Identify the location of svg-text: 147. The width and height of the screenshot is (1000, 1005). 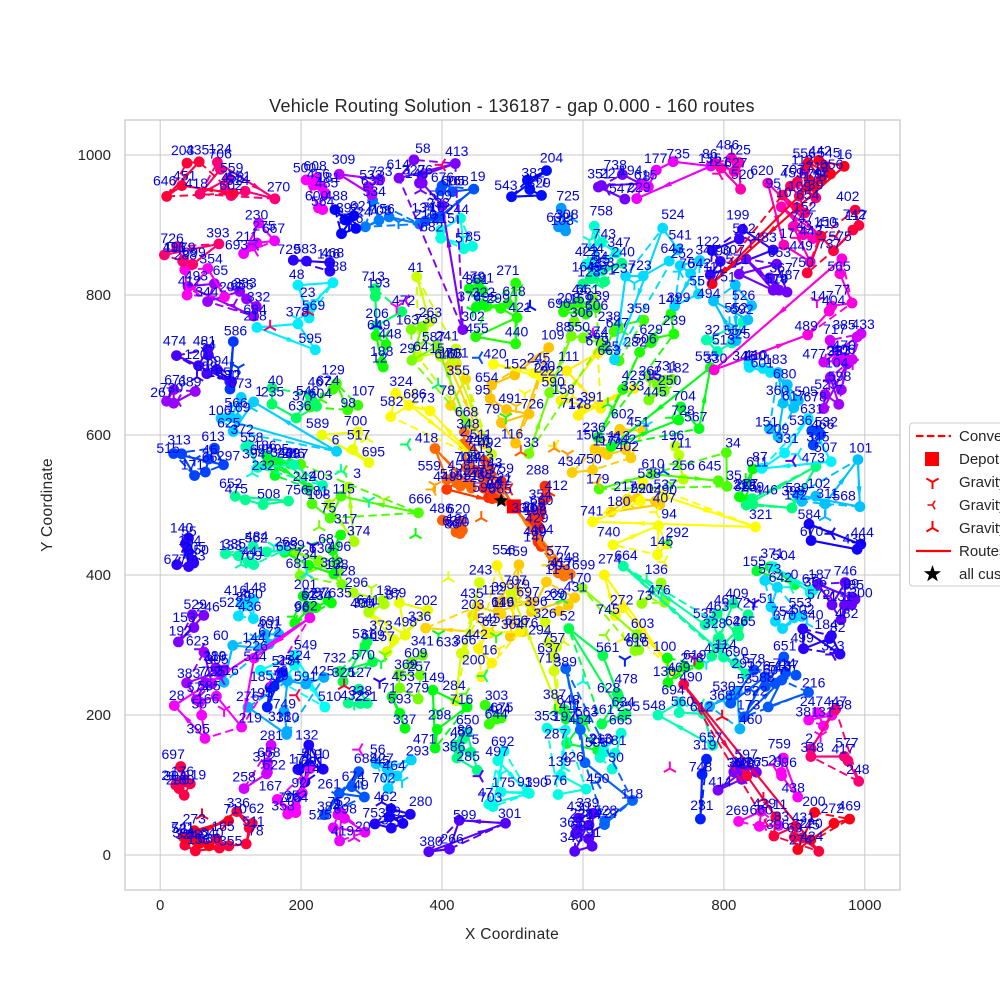
(822, 296).